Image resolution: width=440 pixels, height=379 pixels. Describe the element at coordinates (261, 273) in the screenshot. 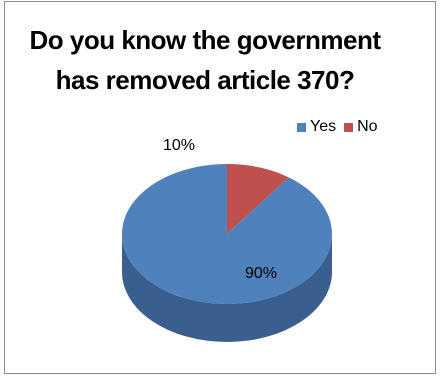

I see `data-label-yes: 90%` at that location.